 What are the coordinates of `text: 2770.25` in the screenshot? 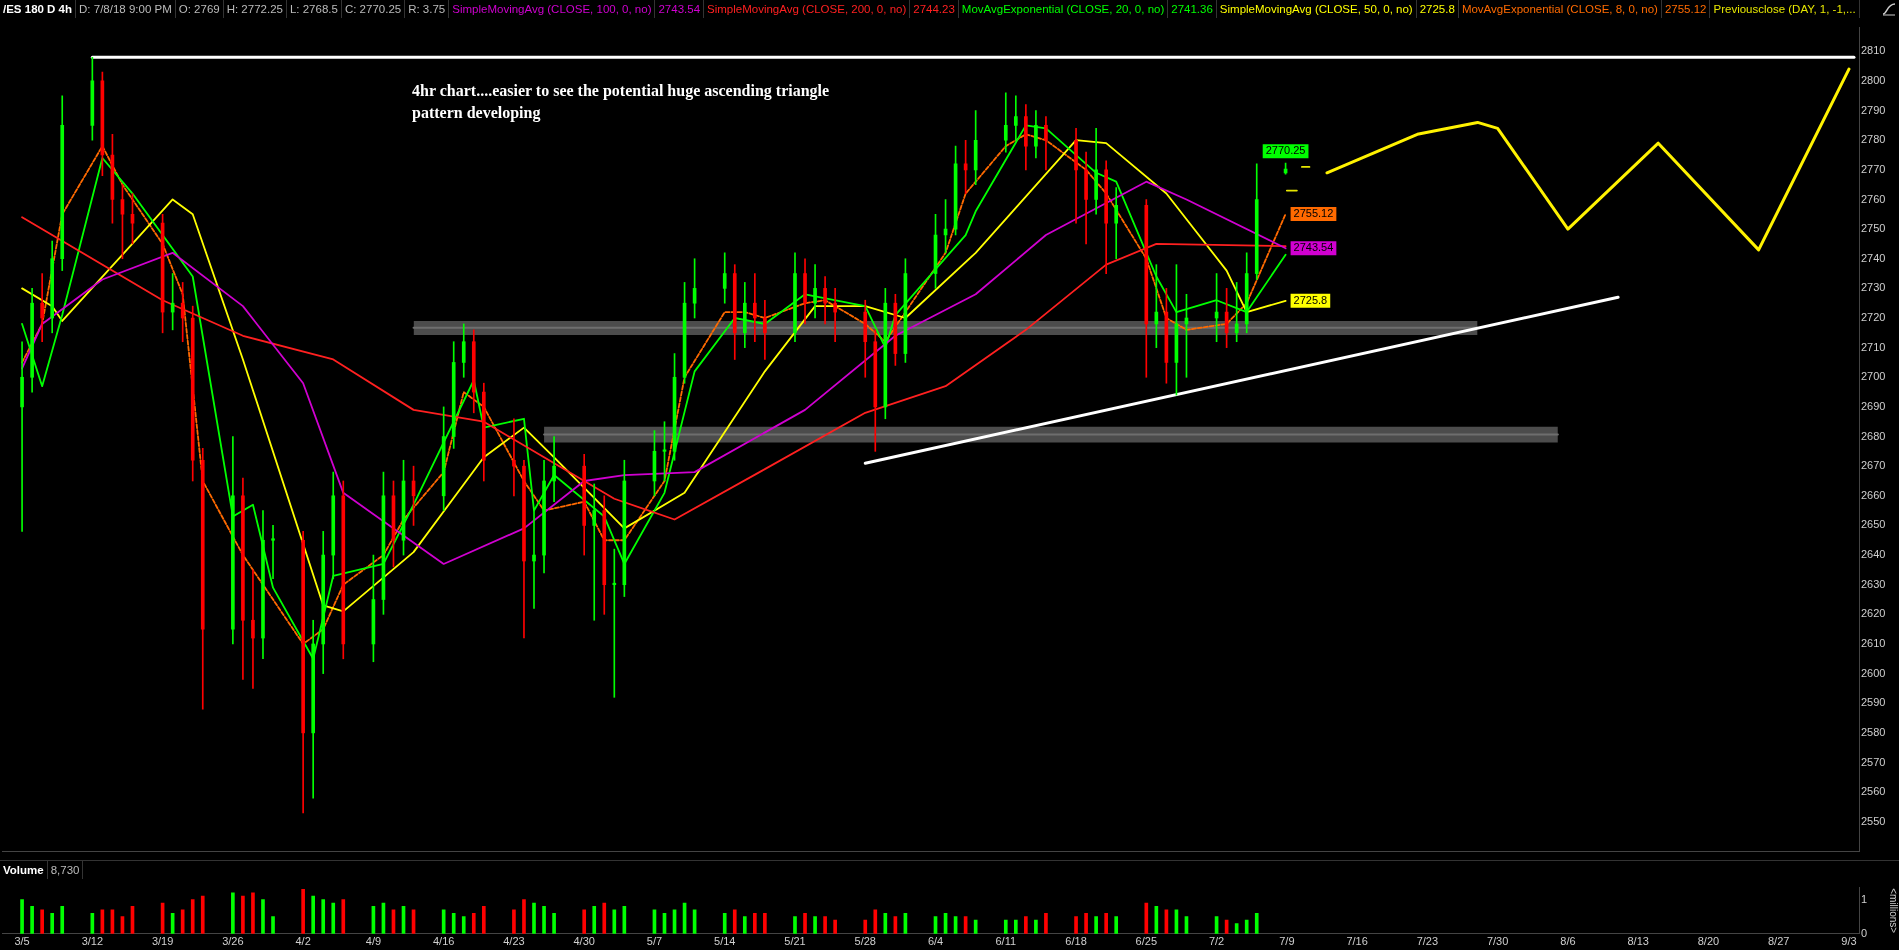 It's located at (1285, 150).